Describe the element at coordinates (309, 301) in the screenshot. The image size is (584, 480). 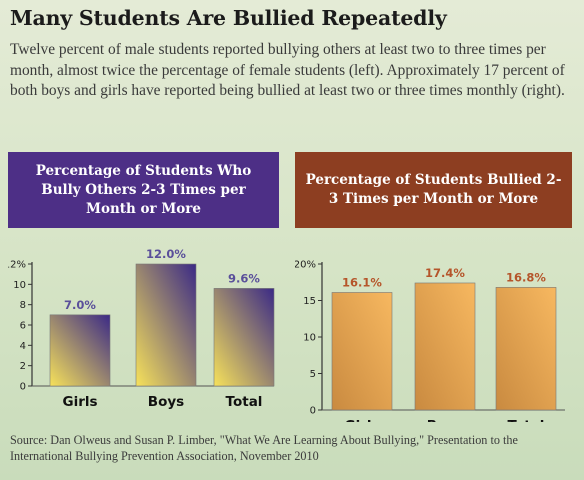
I see `y-tick-label: 15` at that location.